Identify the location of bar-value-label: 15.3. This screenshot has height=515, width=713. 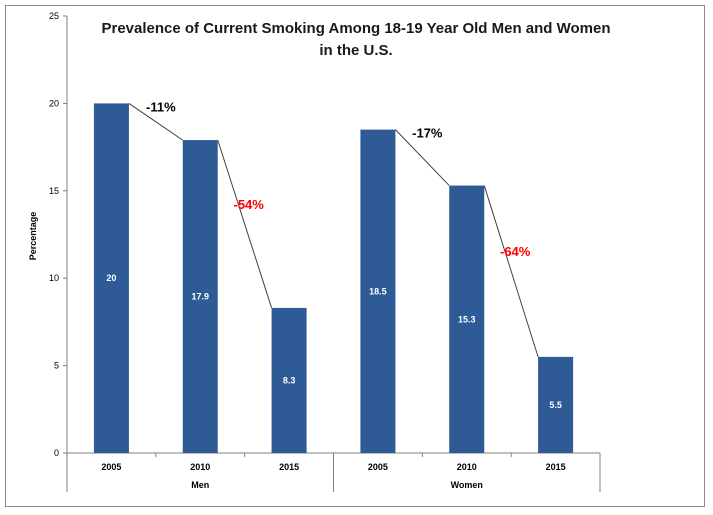
(467, 319).